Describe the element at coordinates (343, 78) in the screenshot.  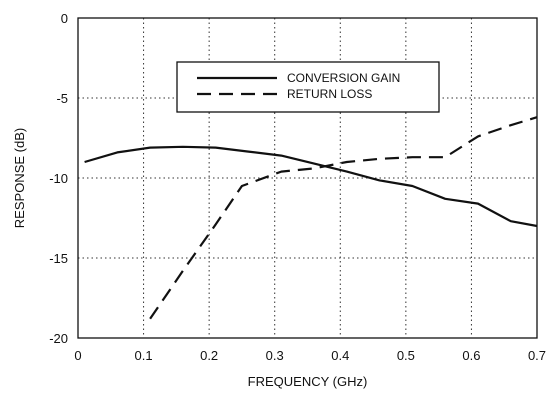
I see `legend-label: CONVERSION GAIN` at that location.